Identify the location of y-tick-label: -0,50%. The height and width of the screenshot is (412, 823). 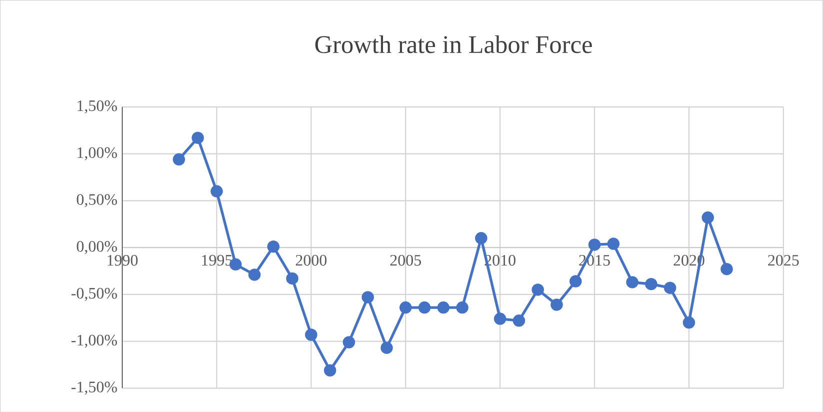
(94, 294).